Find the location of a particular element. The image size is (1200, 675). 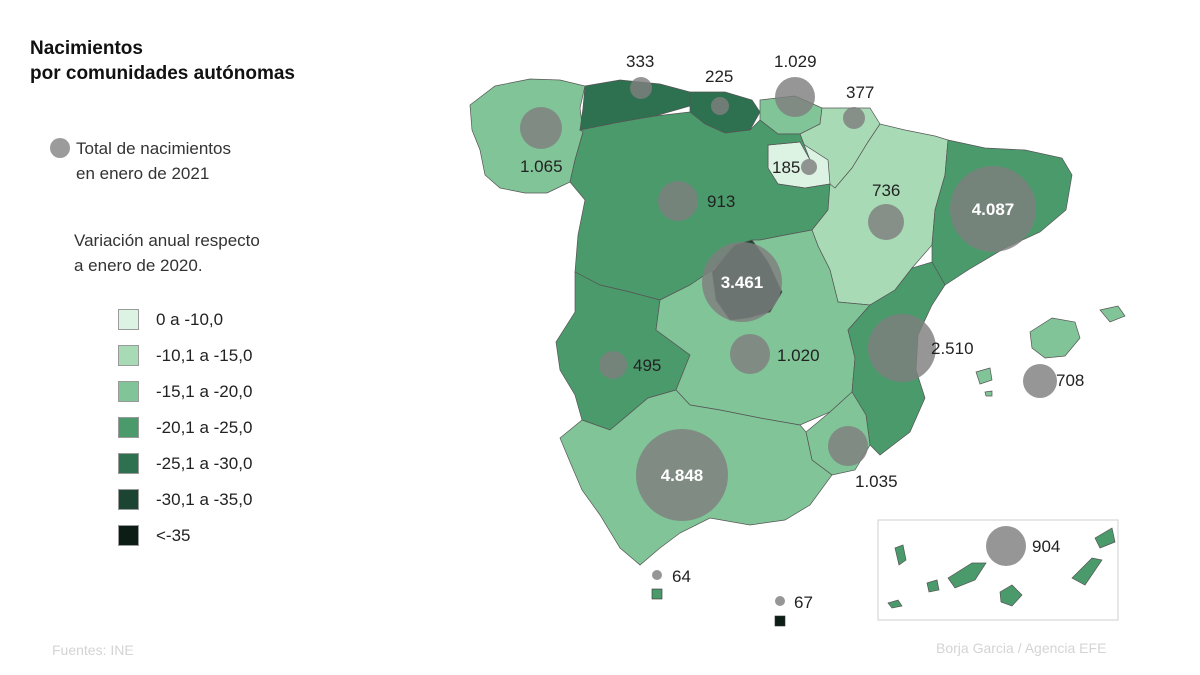

label-pais-vasco: 1.029 is located at coordinates (795, 61).